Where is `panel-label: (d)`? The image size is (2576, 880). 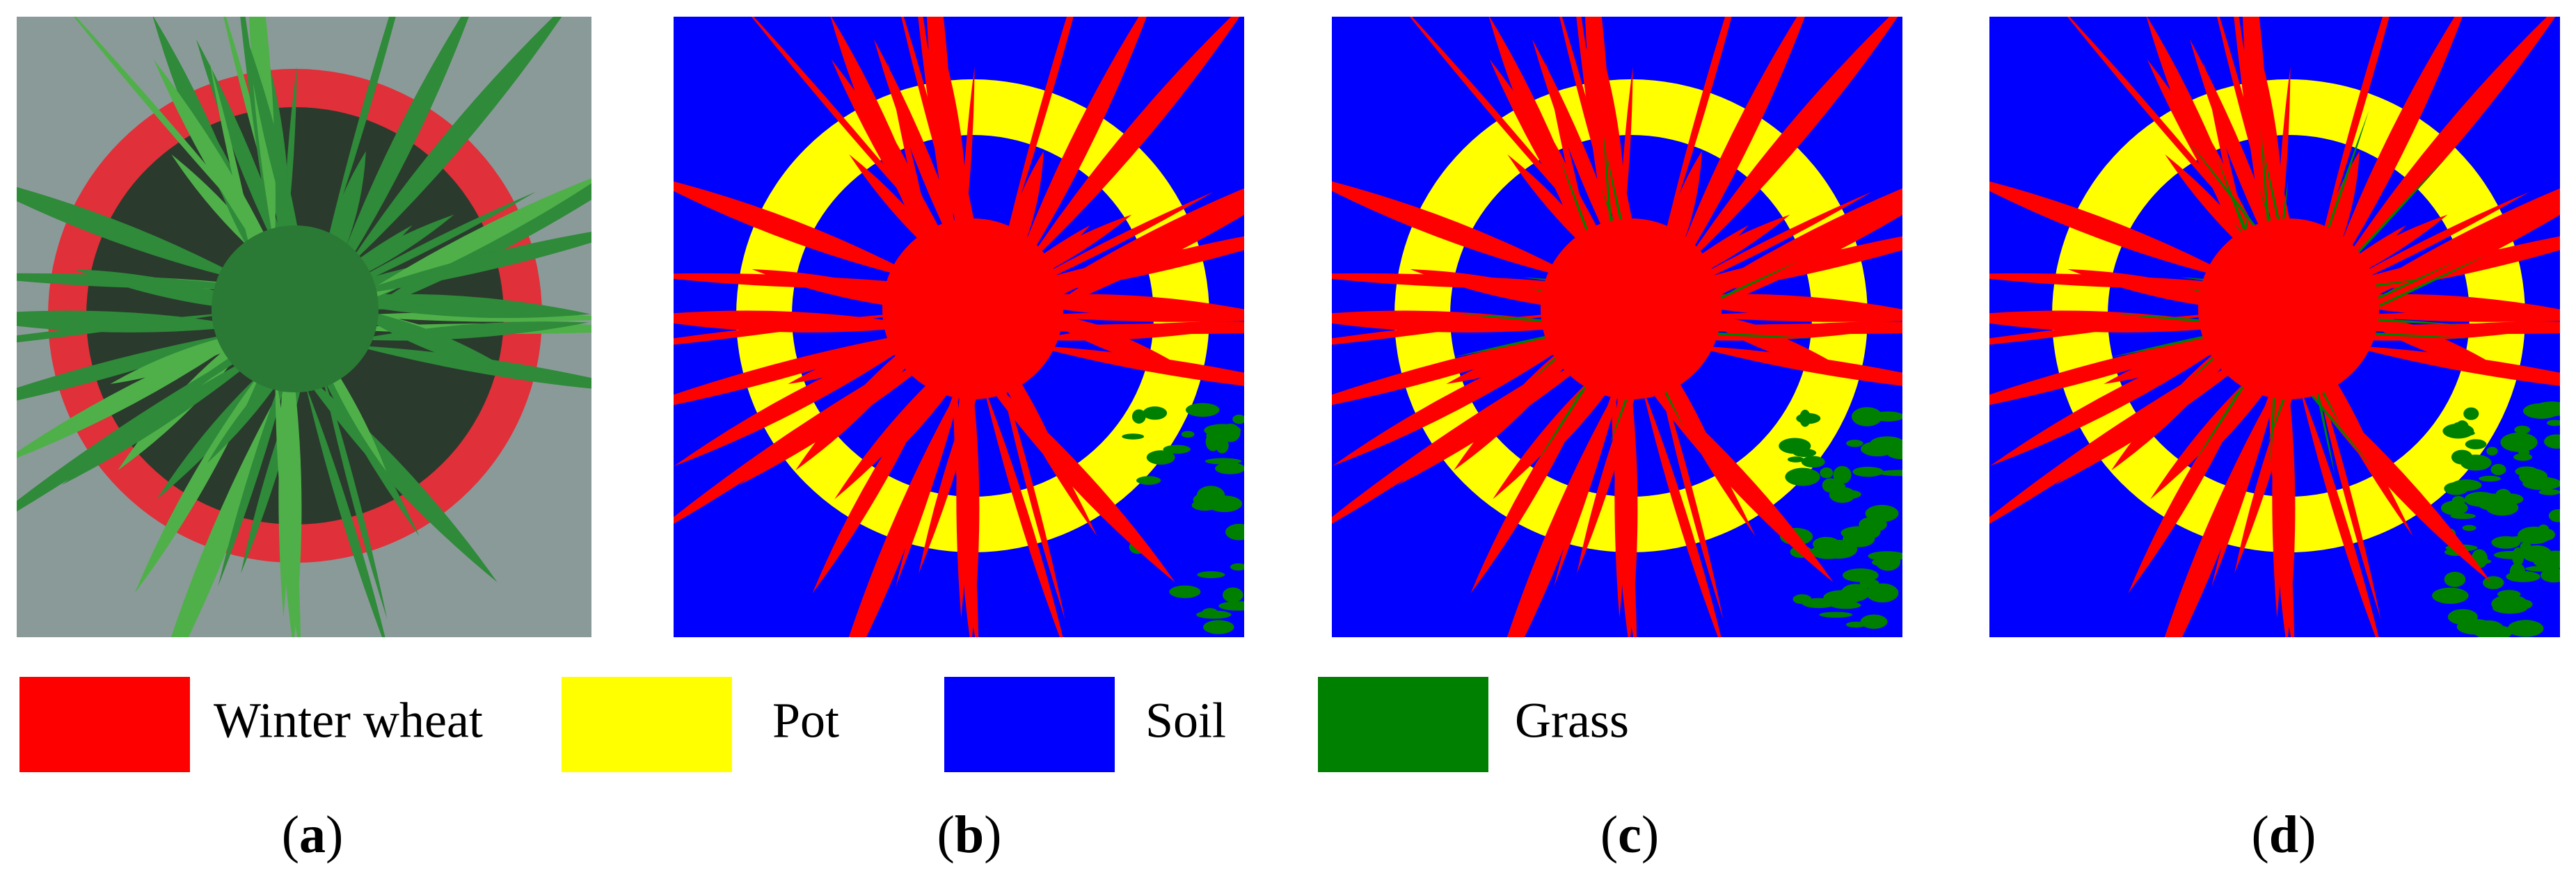
panel-label: (d) is located at coordinates (2284, 835).